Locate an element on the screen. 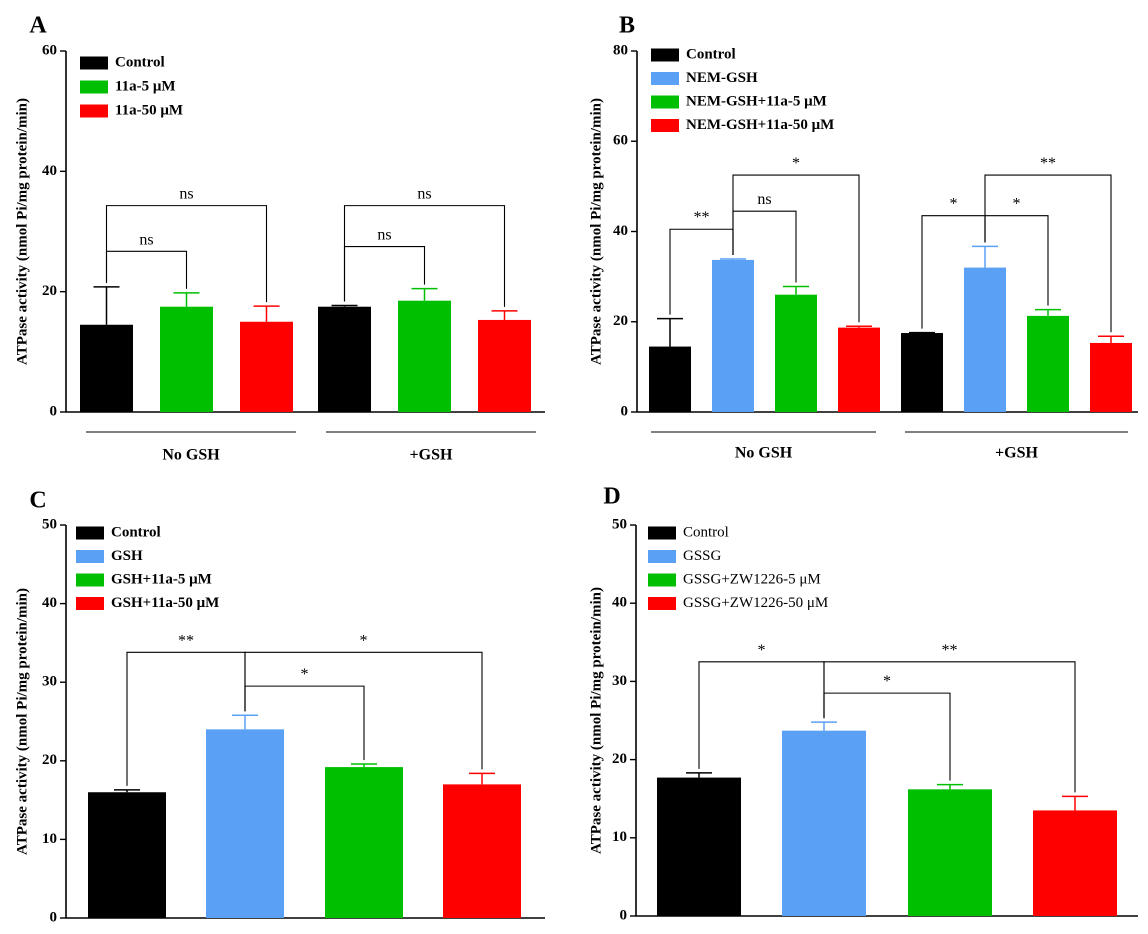  legend-label: NEM-GSH is located at coordinates (722, 78).